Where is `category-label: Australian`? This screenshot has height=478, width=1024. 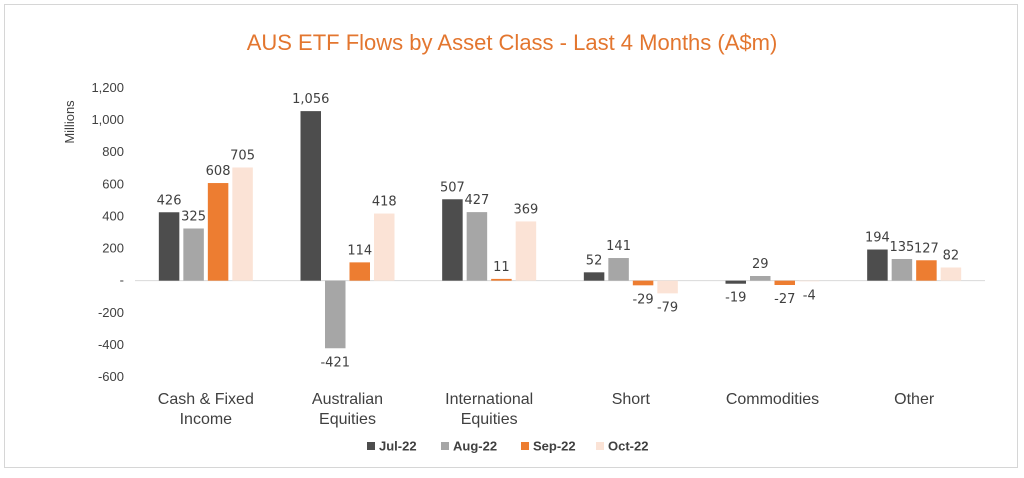 category-label: Australian is located at coordinates (347, 399).